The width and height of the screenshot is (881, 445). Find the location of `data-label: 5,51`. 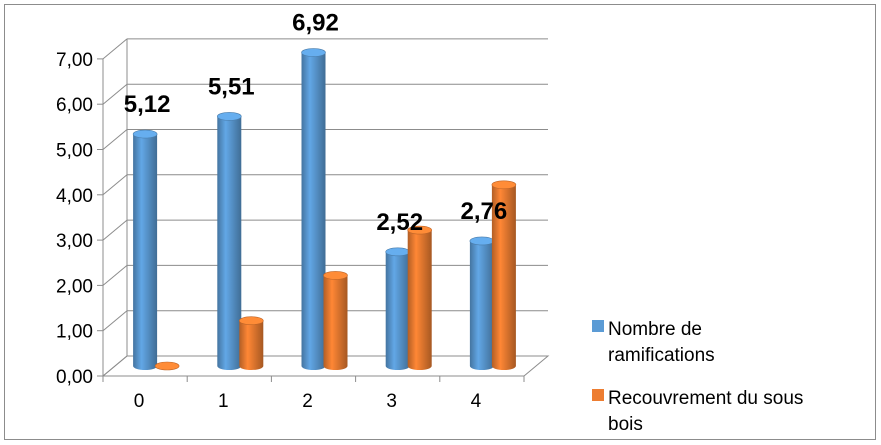

data-label: 5,51 is located at coordinates (231, 86).